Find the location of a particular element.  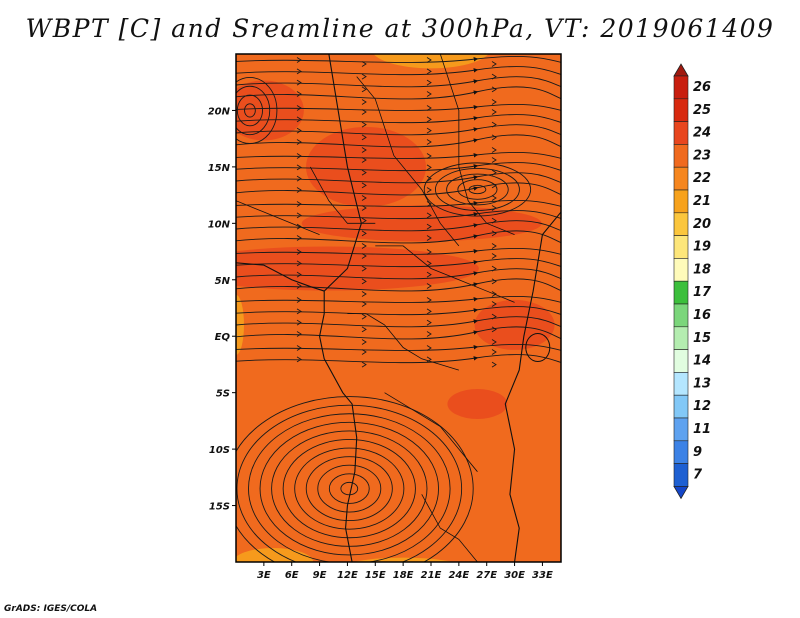

colorbar-label: 21 is located at coordinates (702, 201).